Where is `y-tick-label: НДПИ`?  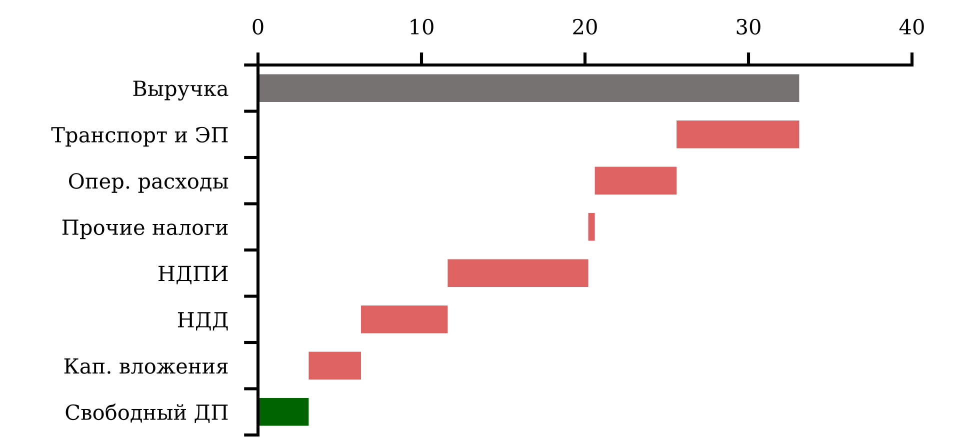 y-tick-label: НДПИ is located at coordinates (193, 275).